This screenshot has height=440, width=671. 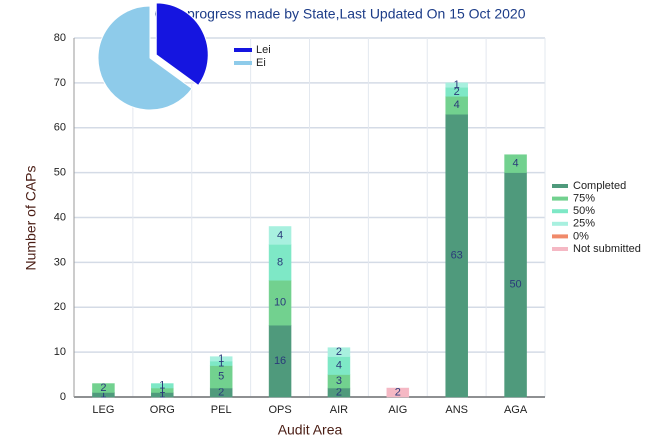 What do you see at coordinates (515, 285) in the screenshot?
I see `data-label: 50` at bounding box center [515, 285].